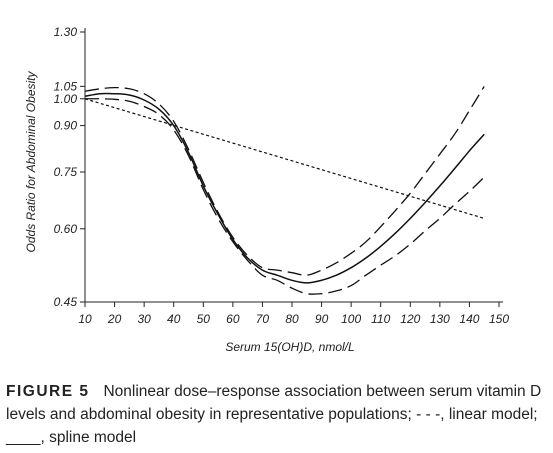 This screenshot has height=453, width=553. I want to click on x-tick-label: 50, so click(204, 319).